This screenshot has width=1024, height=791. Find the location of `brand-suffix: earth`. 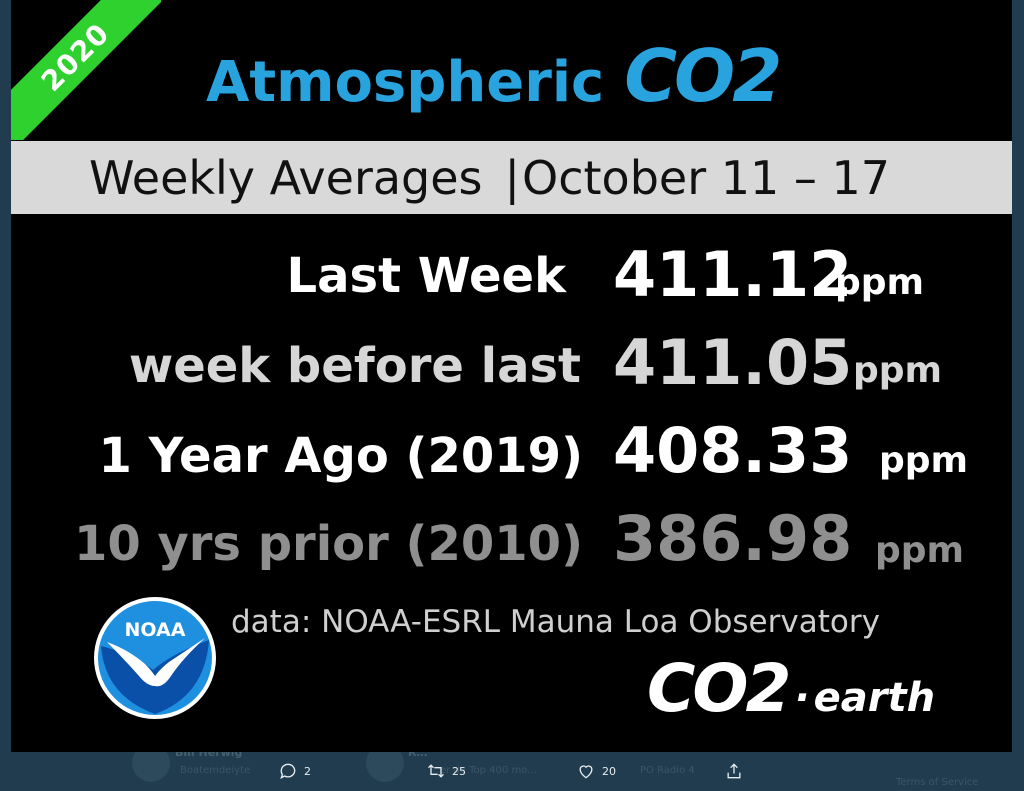

brand-suffix: earth is located at coordinates (874, 698).